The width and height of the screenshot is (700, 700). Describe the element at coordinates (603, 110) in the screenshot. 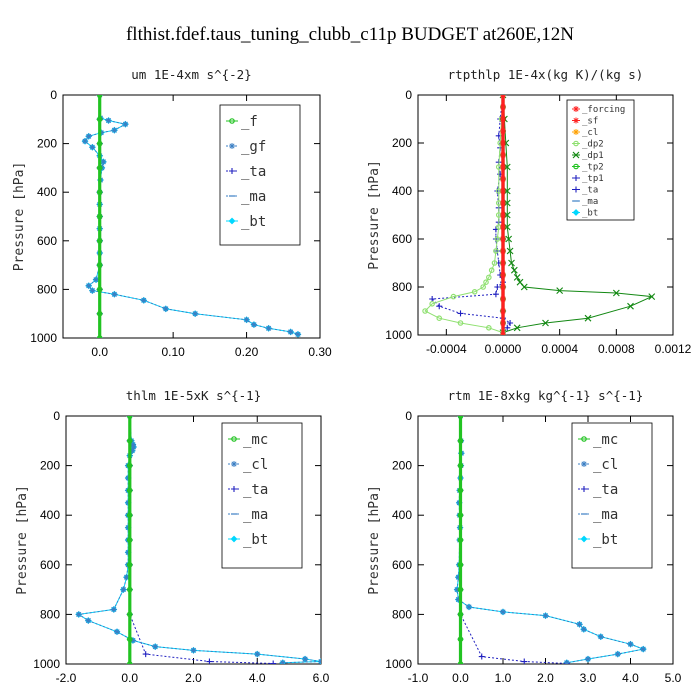

I see `legend-label: _forcing` at that location.